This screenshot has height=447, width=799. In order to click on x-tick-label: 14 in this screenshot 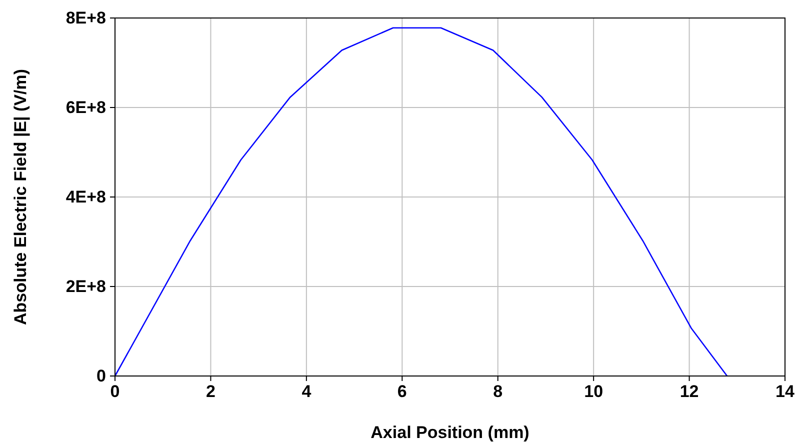, I will do `click(785, 392)`.